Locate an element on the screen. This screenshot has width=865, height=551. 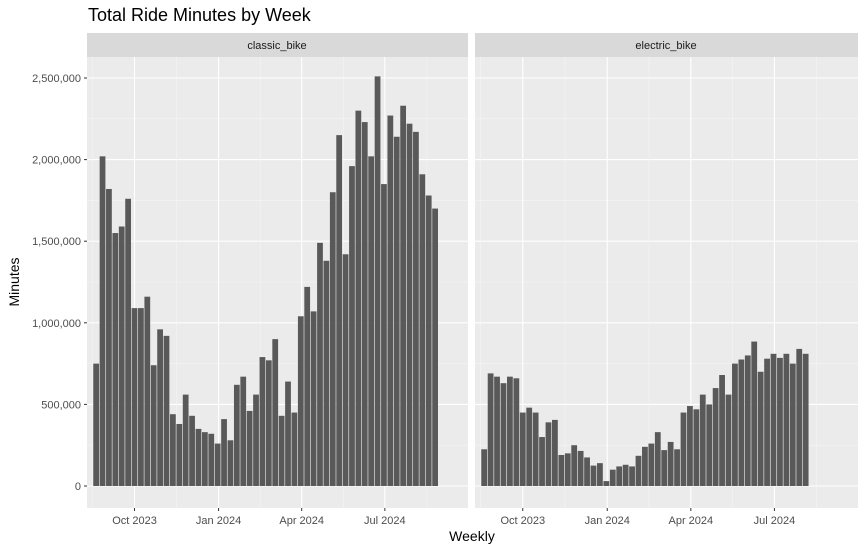
x-axis-title: Weekly is located at coordinates (472, 536).